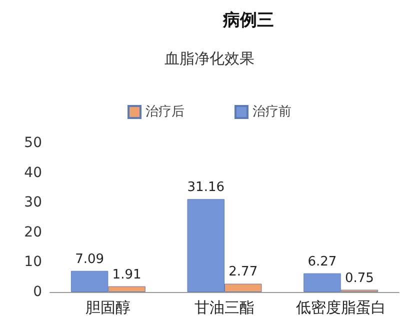 This screenshot has height=332, width=419. Describe the element at coordinates (33, 143) in the screenshot. I see `y-tick-label: 50` at that location.